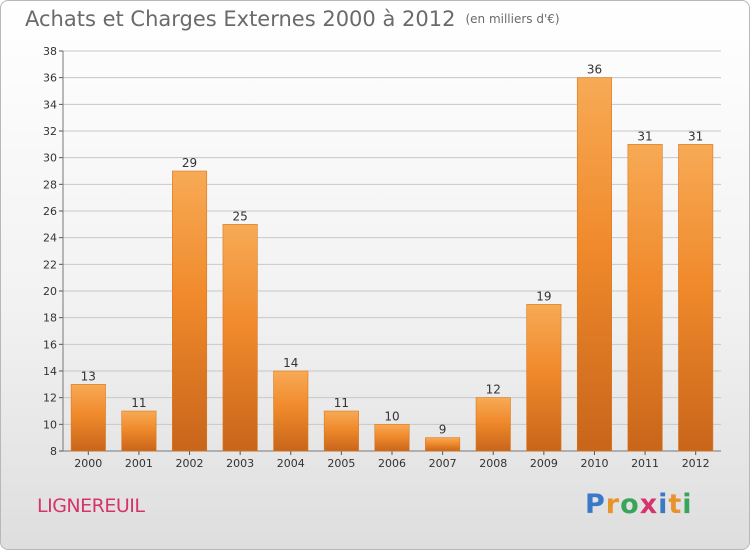 This screenshot has height=550, width=750. Describe the element at coordinates (50, 424) in the screenshot. I see `y-tick-label: 10` at that location.